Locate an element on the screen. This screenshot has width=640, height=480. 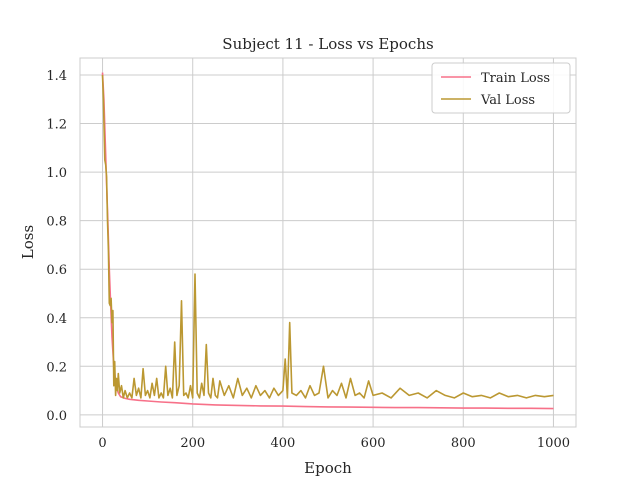
x-tick-label: 800 is located at coordinates (463, 443).